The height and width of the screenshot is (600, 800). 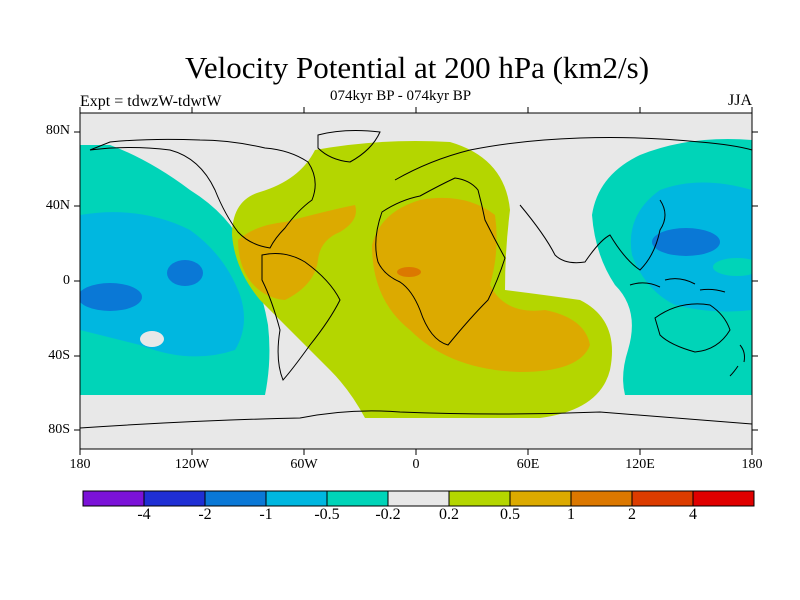 I want to click on lat-label-40s: 40S, so click(x=59, y=355).